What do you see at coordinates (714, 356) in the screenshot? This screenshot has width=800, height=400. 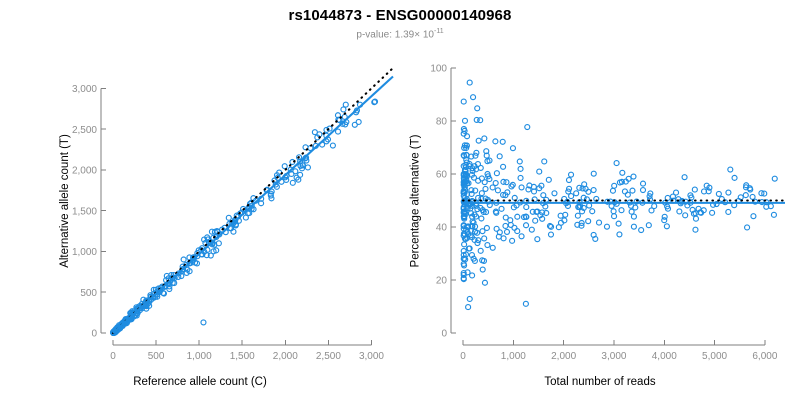 I see `x-tick-label: 5,000` at bounding box center [714, 356].